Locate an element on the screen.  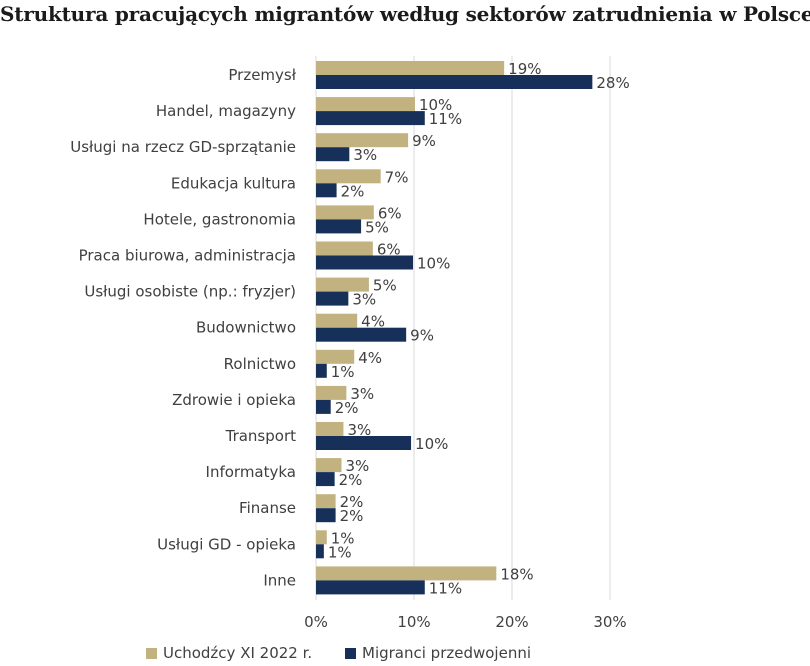
legend-item-refugees: Uchodźcy XI 2022 r. is located at coordinates (229, 653).